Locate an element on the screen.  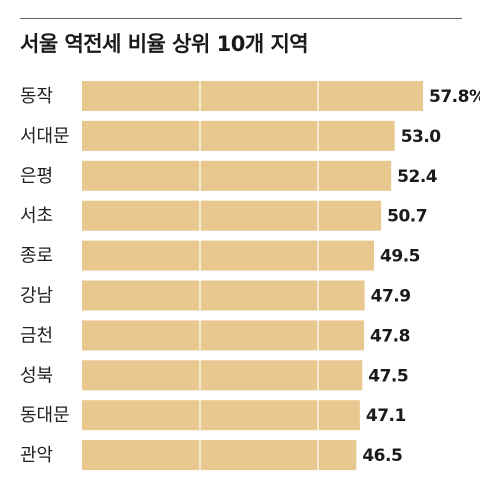
category-label: 종로 is located at coordinates (36, 256).